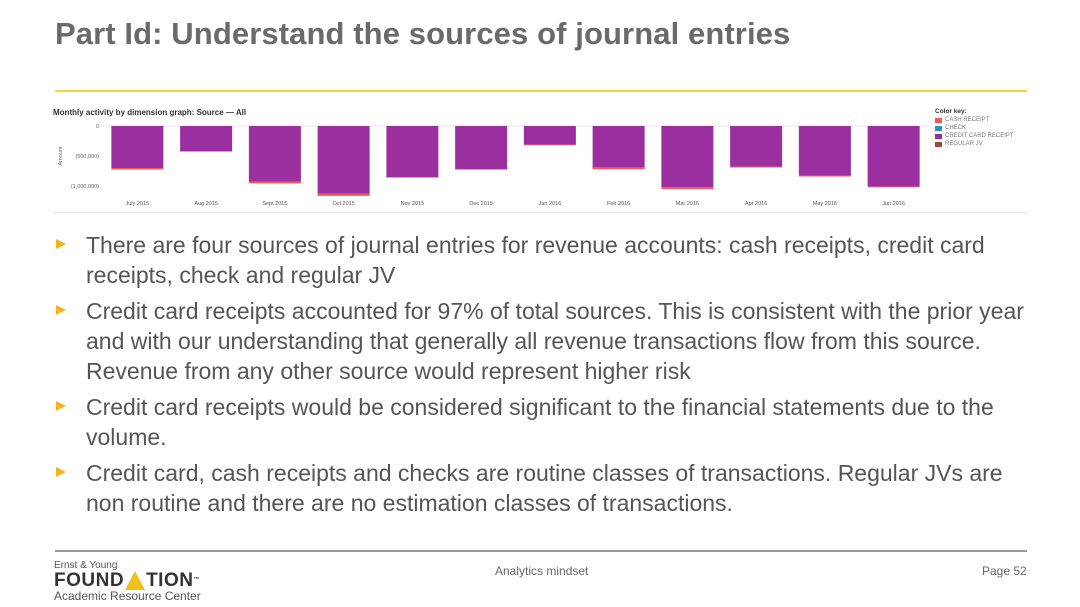 The image size is (1080, 607). I want to click on x-tick-label: Mar 2016, so click(687, 204).